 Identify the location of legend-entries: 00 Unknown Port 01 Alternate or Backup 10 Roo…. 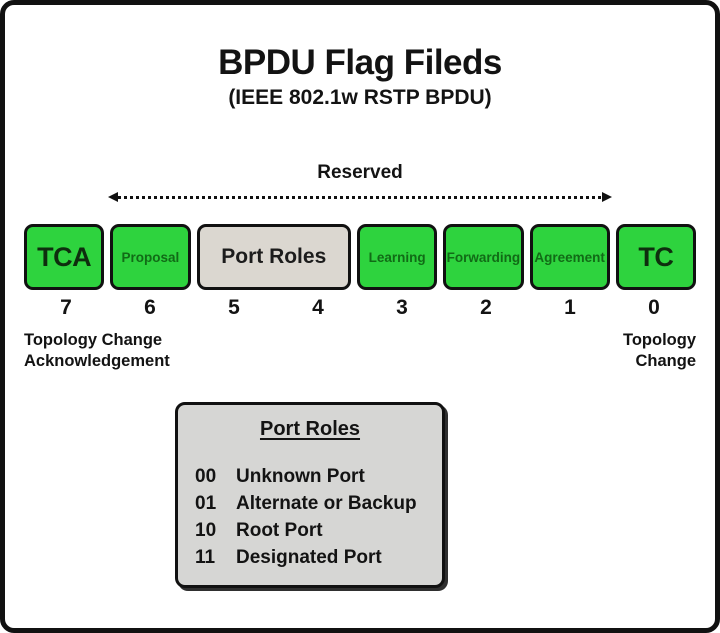
(310, 517).